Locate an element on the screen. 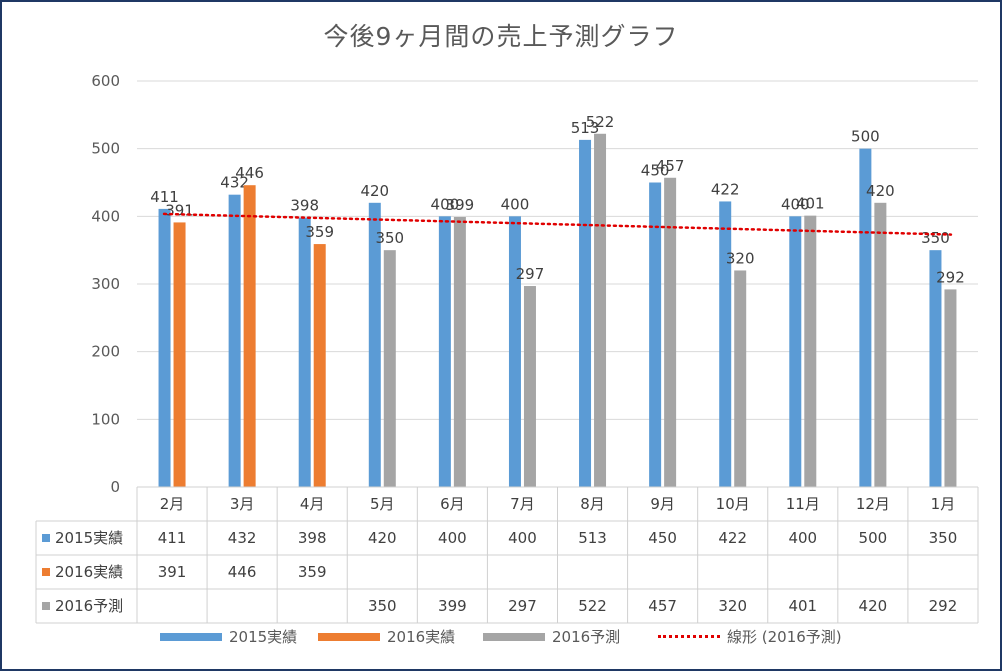  data-label-forecast: 292 is located at coordinates (950, 277).